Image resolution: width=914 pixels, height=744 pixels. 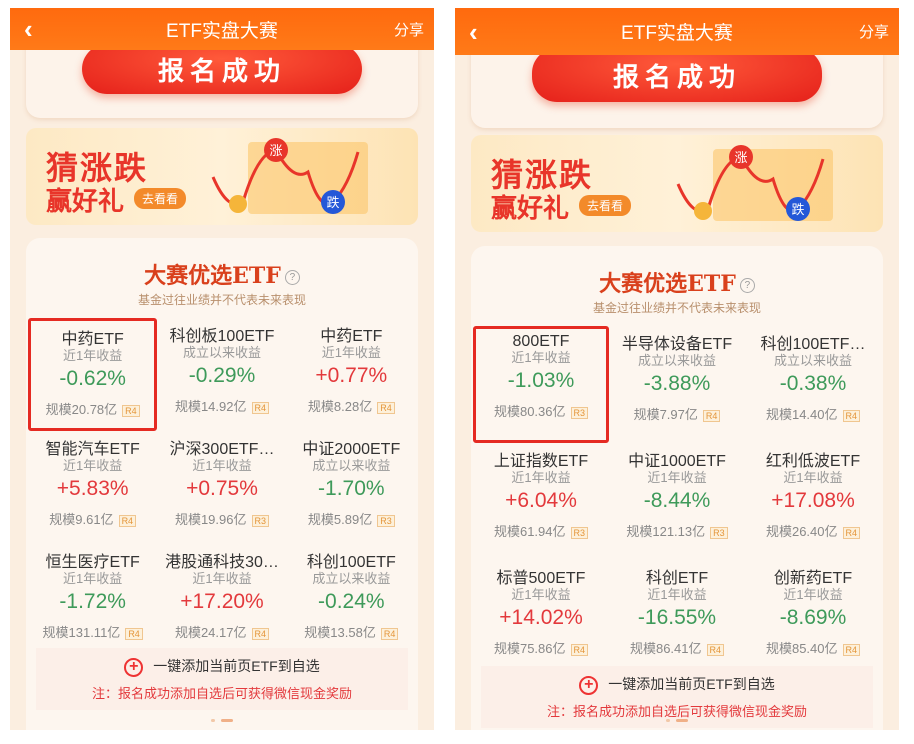 I want to click on return-value: +0.77%, so click(x=351, y=375).